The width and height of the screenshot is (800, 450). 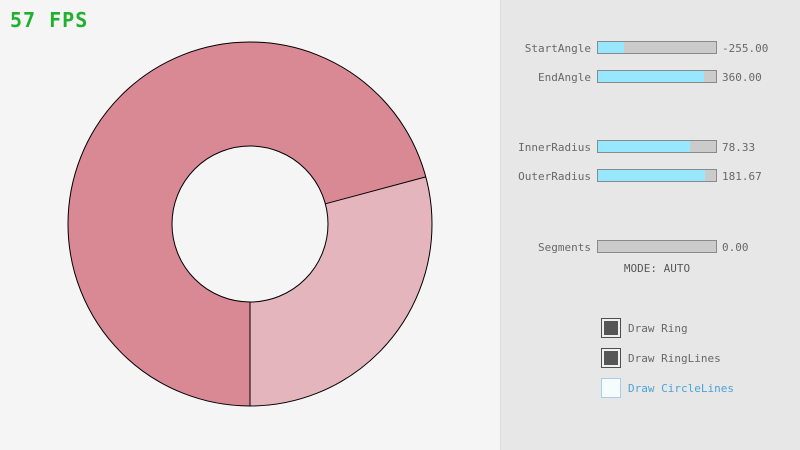 What do you see at coordinates (657, 246) in the screenshot?
I see `slider-segments` at bounding box center [657, 246].